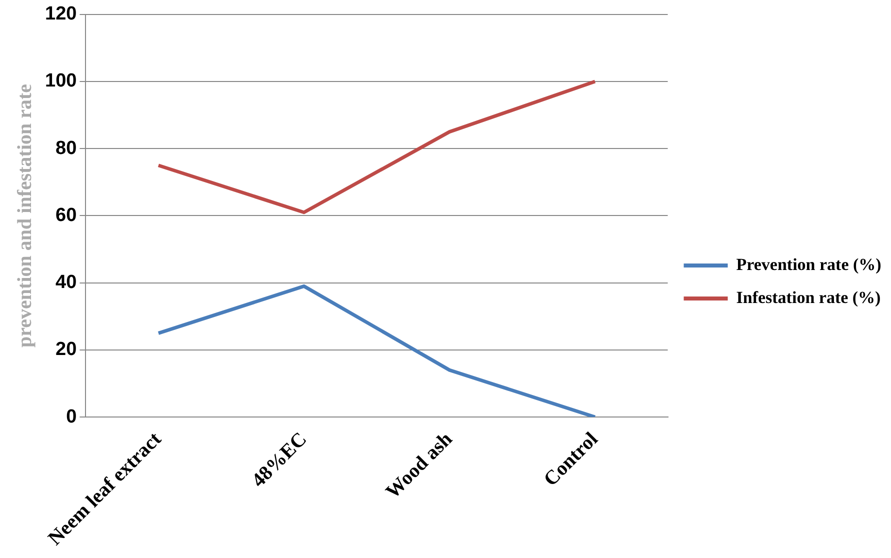 This screenshot has width=891, height=558. I want to click on y-tick-label: 100, so click(61, 81).